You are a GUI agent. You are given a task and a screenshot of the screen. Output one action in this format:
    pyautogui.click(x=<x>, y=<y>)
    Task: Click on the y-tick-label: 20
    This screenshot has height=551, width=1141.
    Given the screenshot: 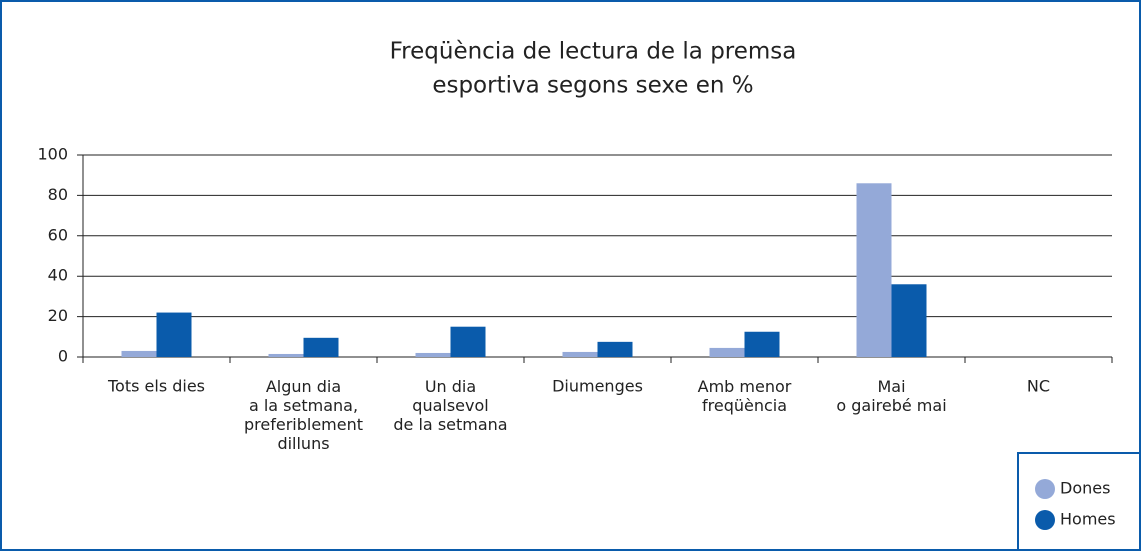 What is the action you would take?
    pyautogui.click(x=58, y=315)
    